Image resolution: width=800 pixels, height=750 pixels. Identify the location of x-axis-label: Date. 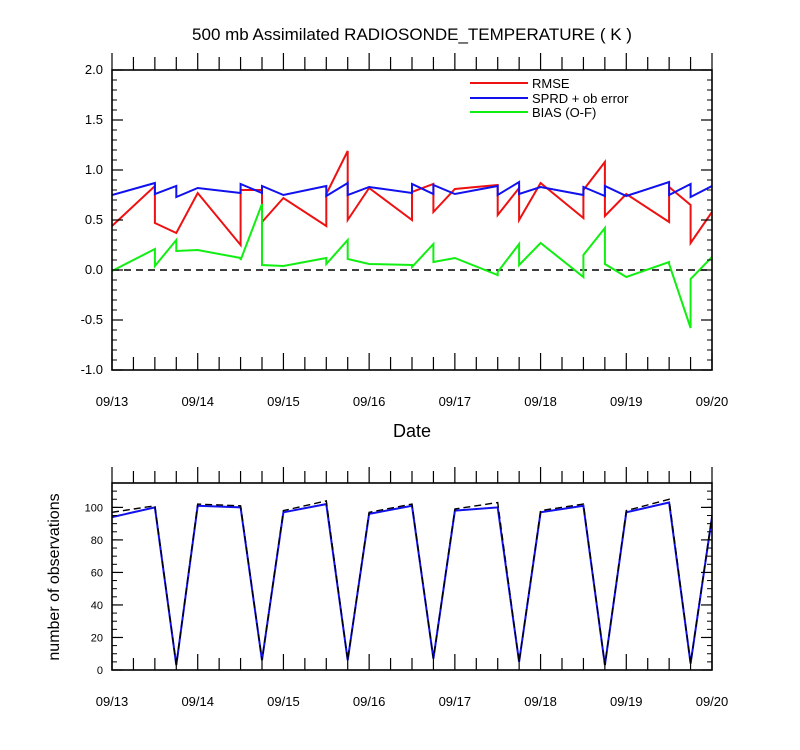
(412, 431).